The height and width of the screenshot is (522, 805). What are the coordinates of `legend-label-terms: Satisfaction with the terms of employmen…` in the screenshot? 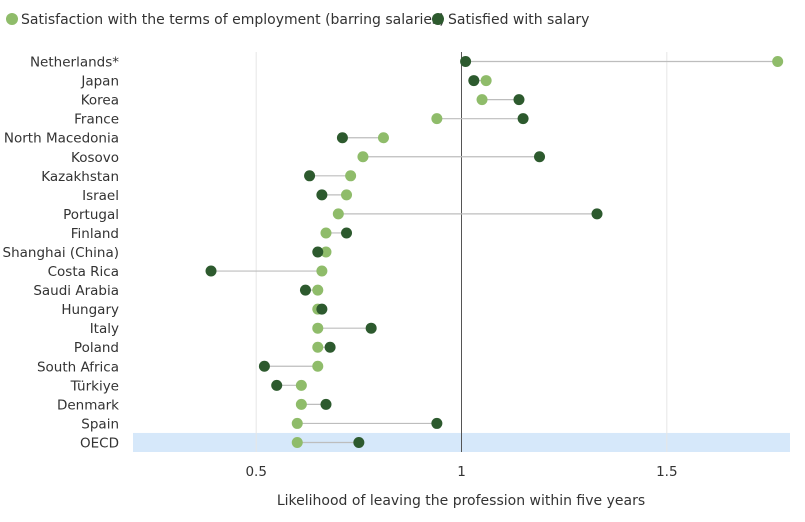 It's located at (233, 20).